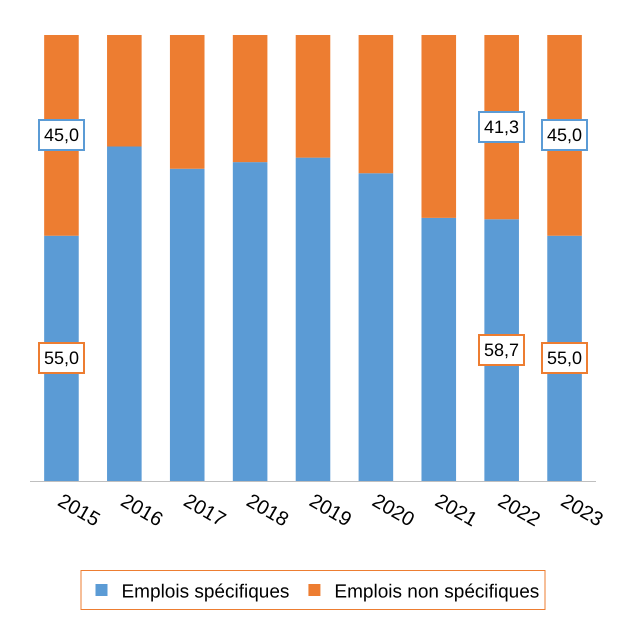  Describe the element at coordinates (267, 511) in the screenshot. I see `x-tick-label: 2018` at that location.